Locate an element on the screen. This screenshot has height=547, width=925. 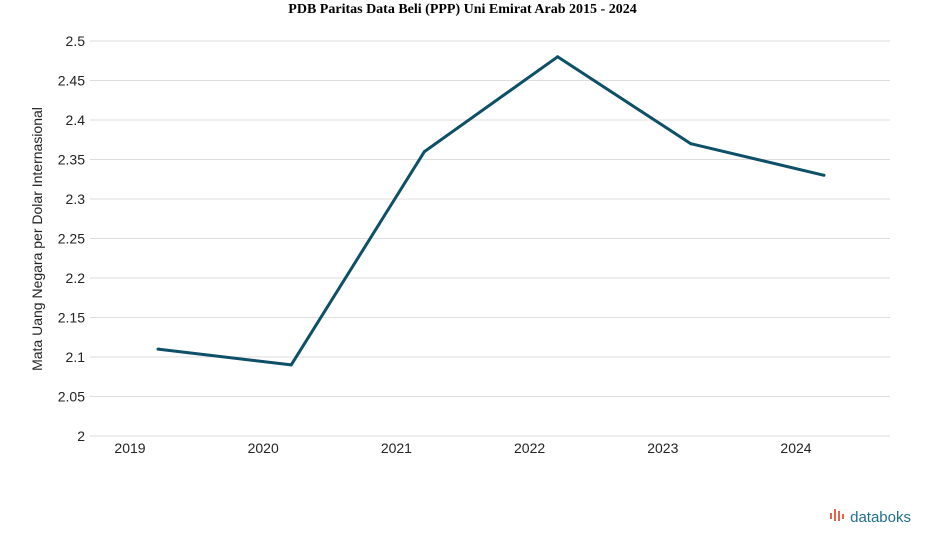
databoks-brand: databoks is located at coordinates (870, 517).